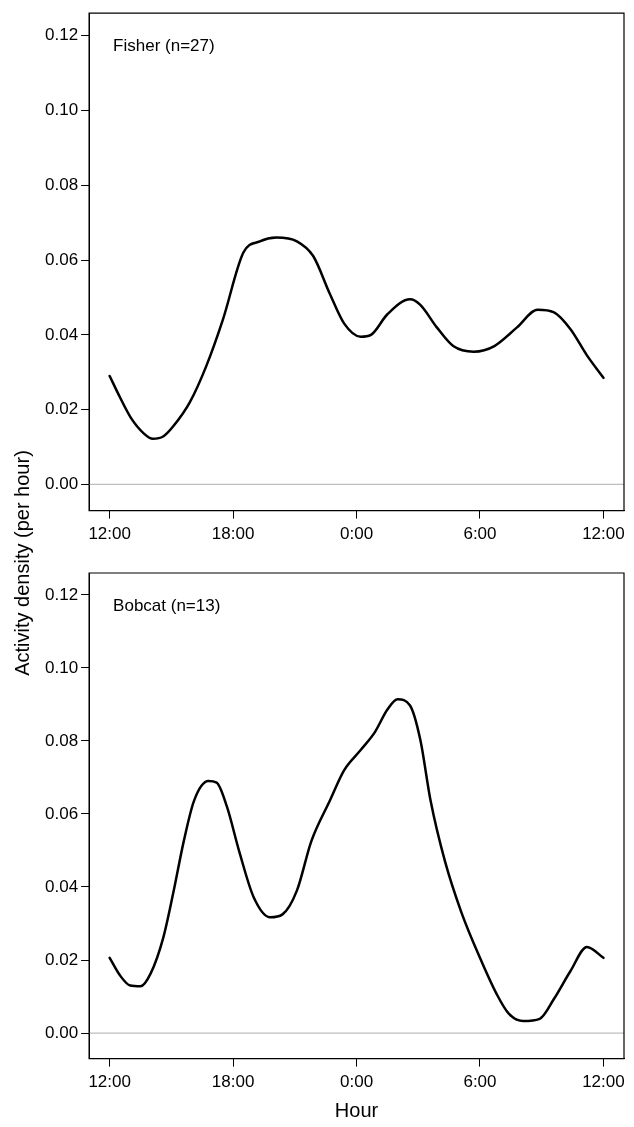  What do you see at coordinates (164, 46) in the screenshot?
I see `annotation: Fisher (n=27)` at bounding box center [164, 46].